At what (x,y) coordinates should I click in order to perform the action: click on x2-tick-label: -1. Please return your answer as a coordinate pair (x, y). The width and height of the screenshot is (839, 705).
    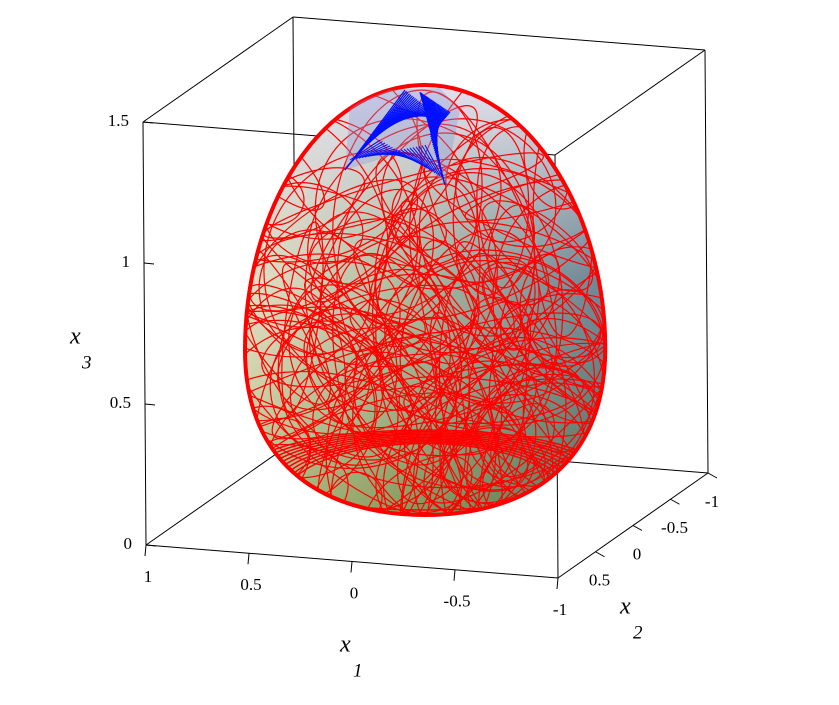
    Looking at the image, I should click on (712, 501).